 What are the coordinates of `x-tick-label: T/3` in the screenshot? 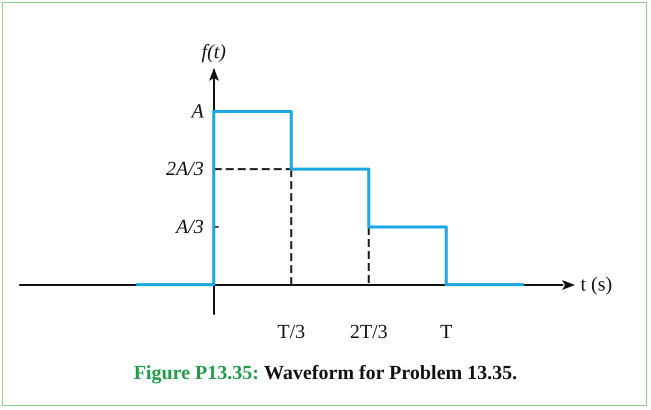 It's located at (291, 332).